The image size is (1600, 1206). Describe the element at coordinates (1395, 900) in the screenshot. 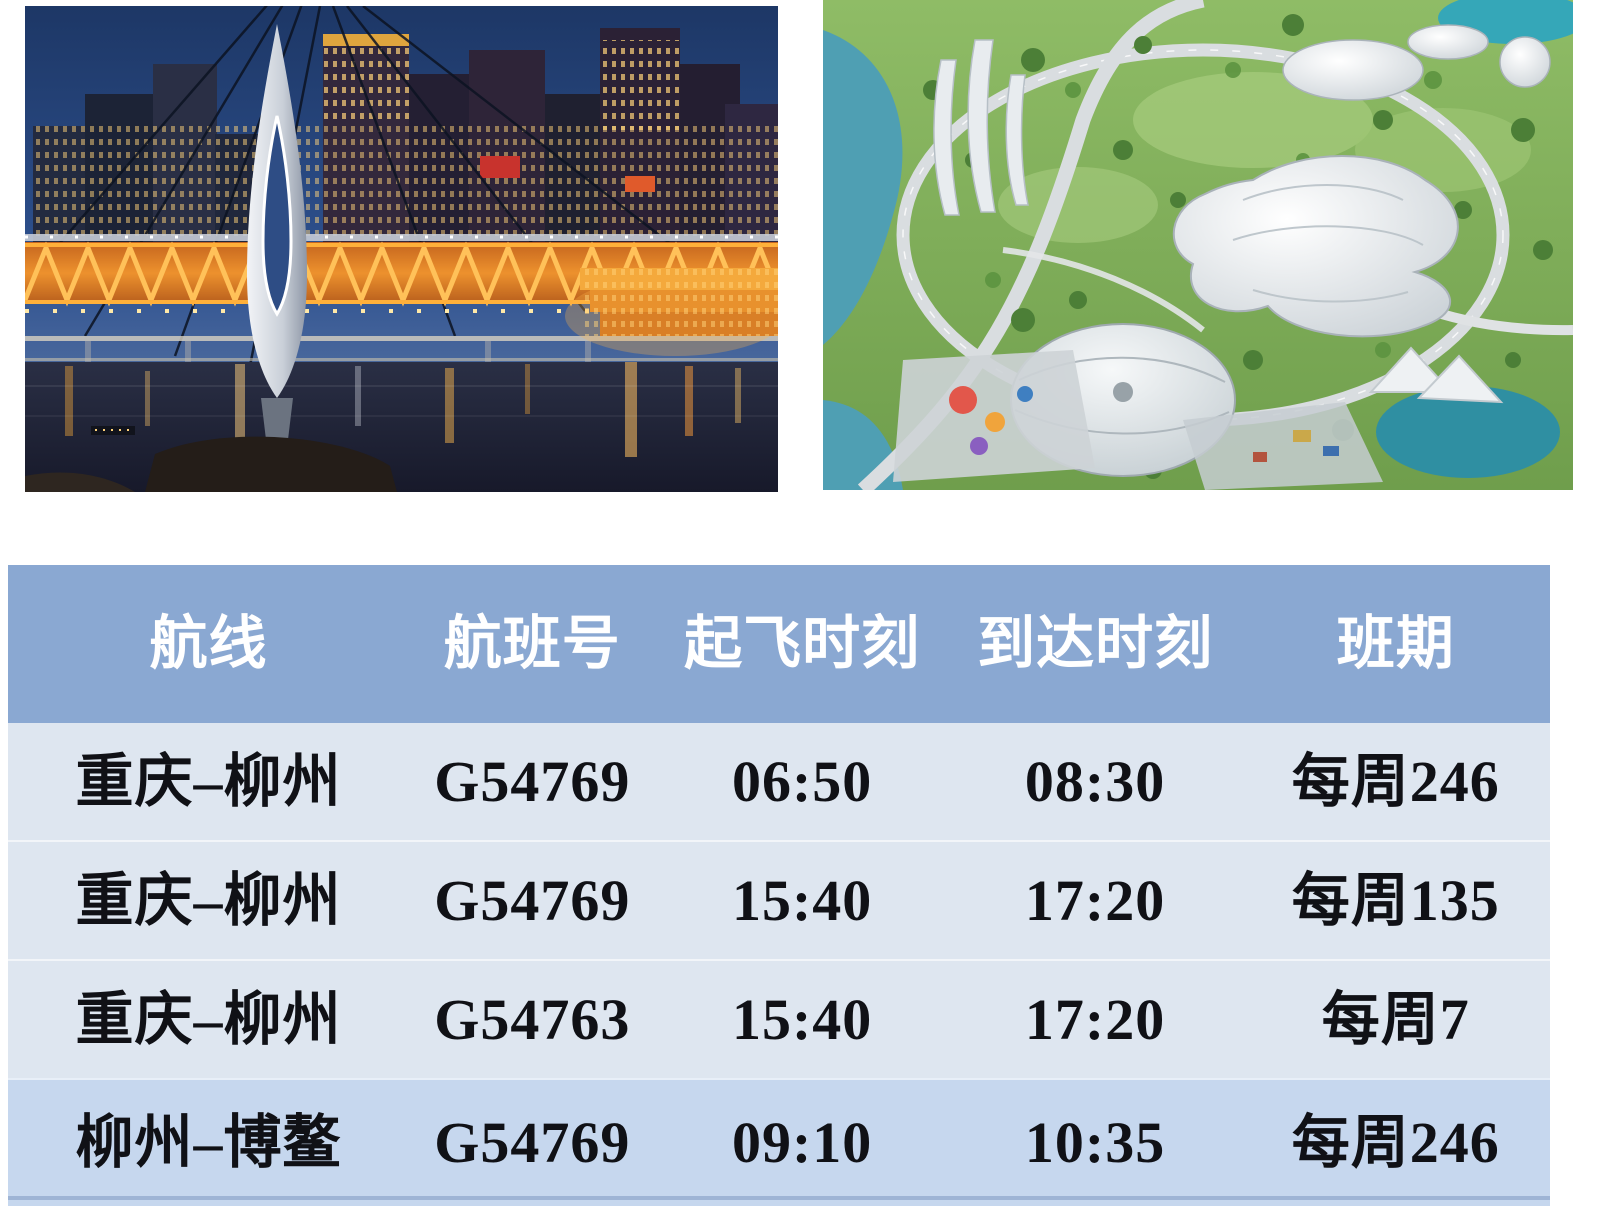

I see `cell-schedule: 每周135` at that location.